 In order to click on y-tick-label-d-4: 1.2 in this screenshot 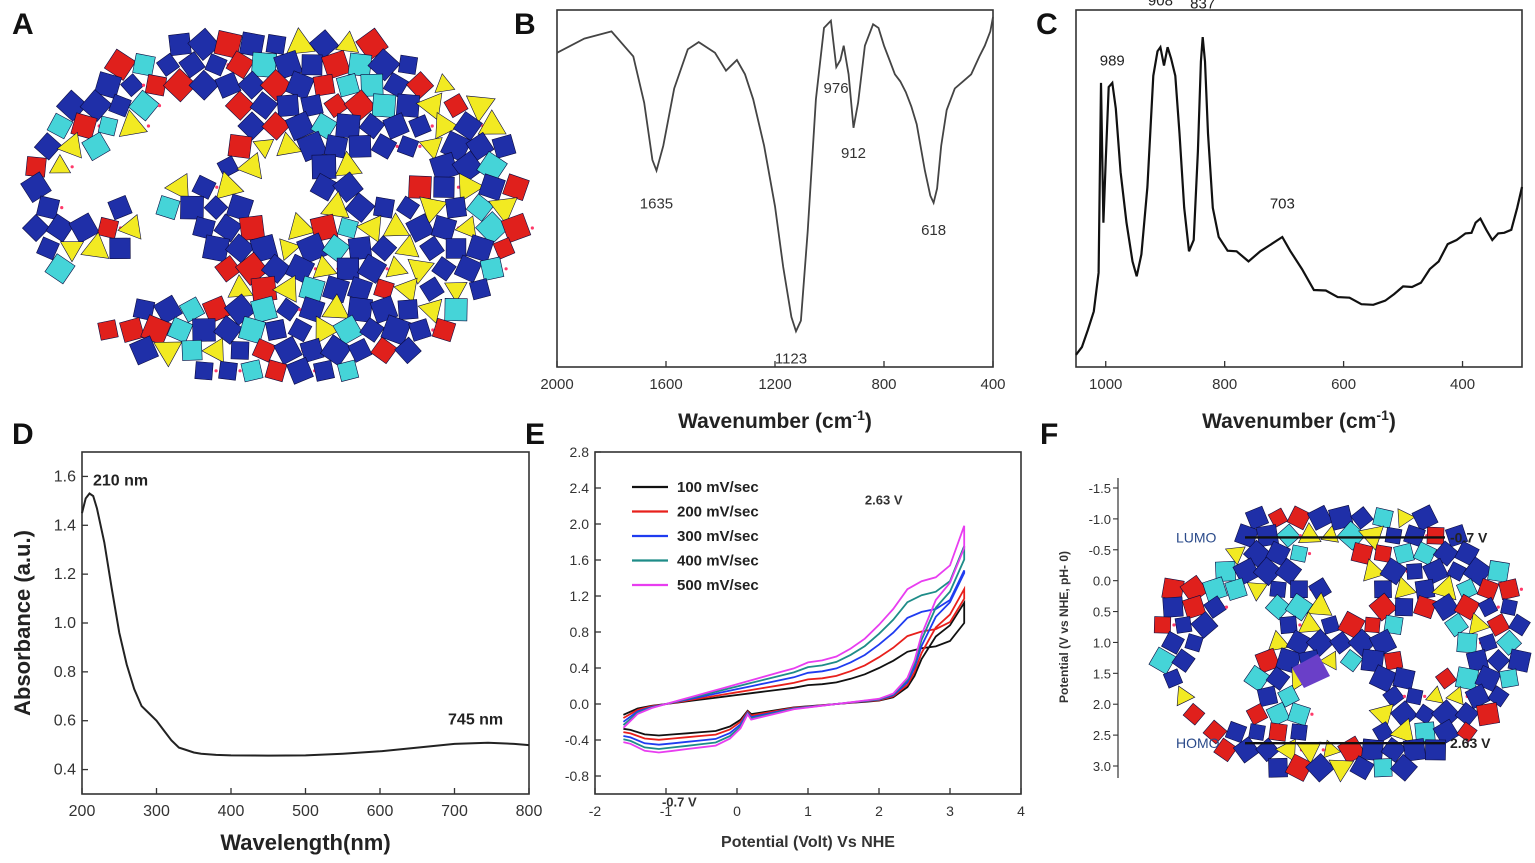, I will do `click(65, 574)`.